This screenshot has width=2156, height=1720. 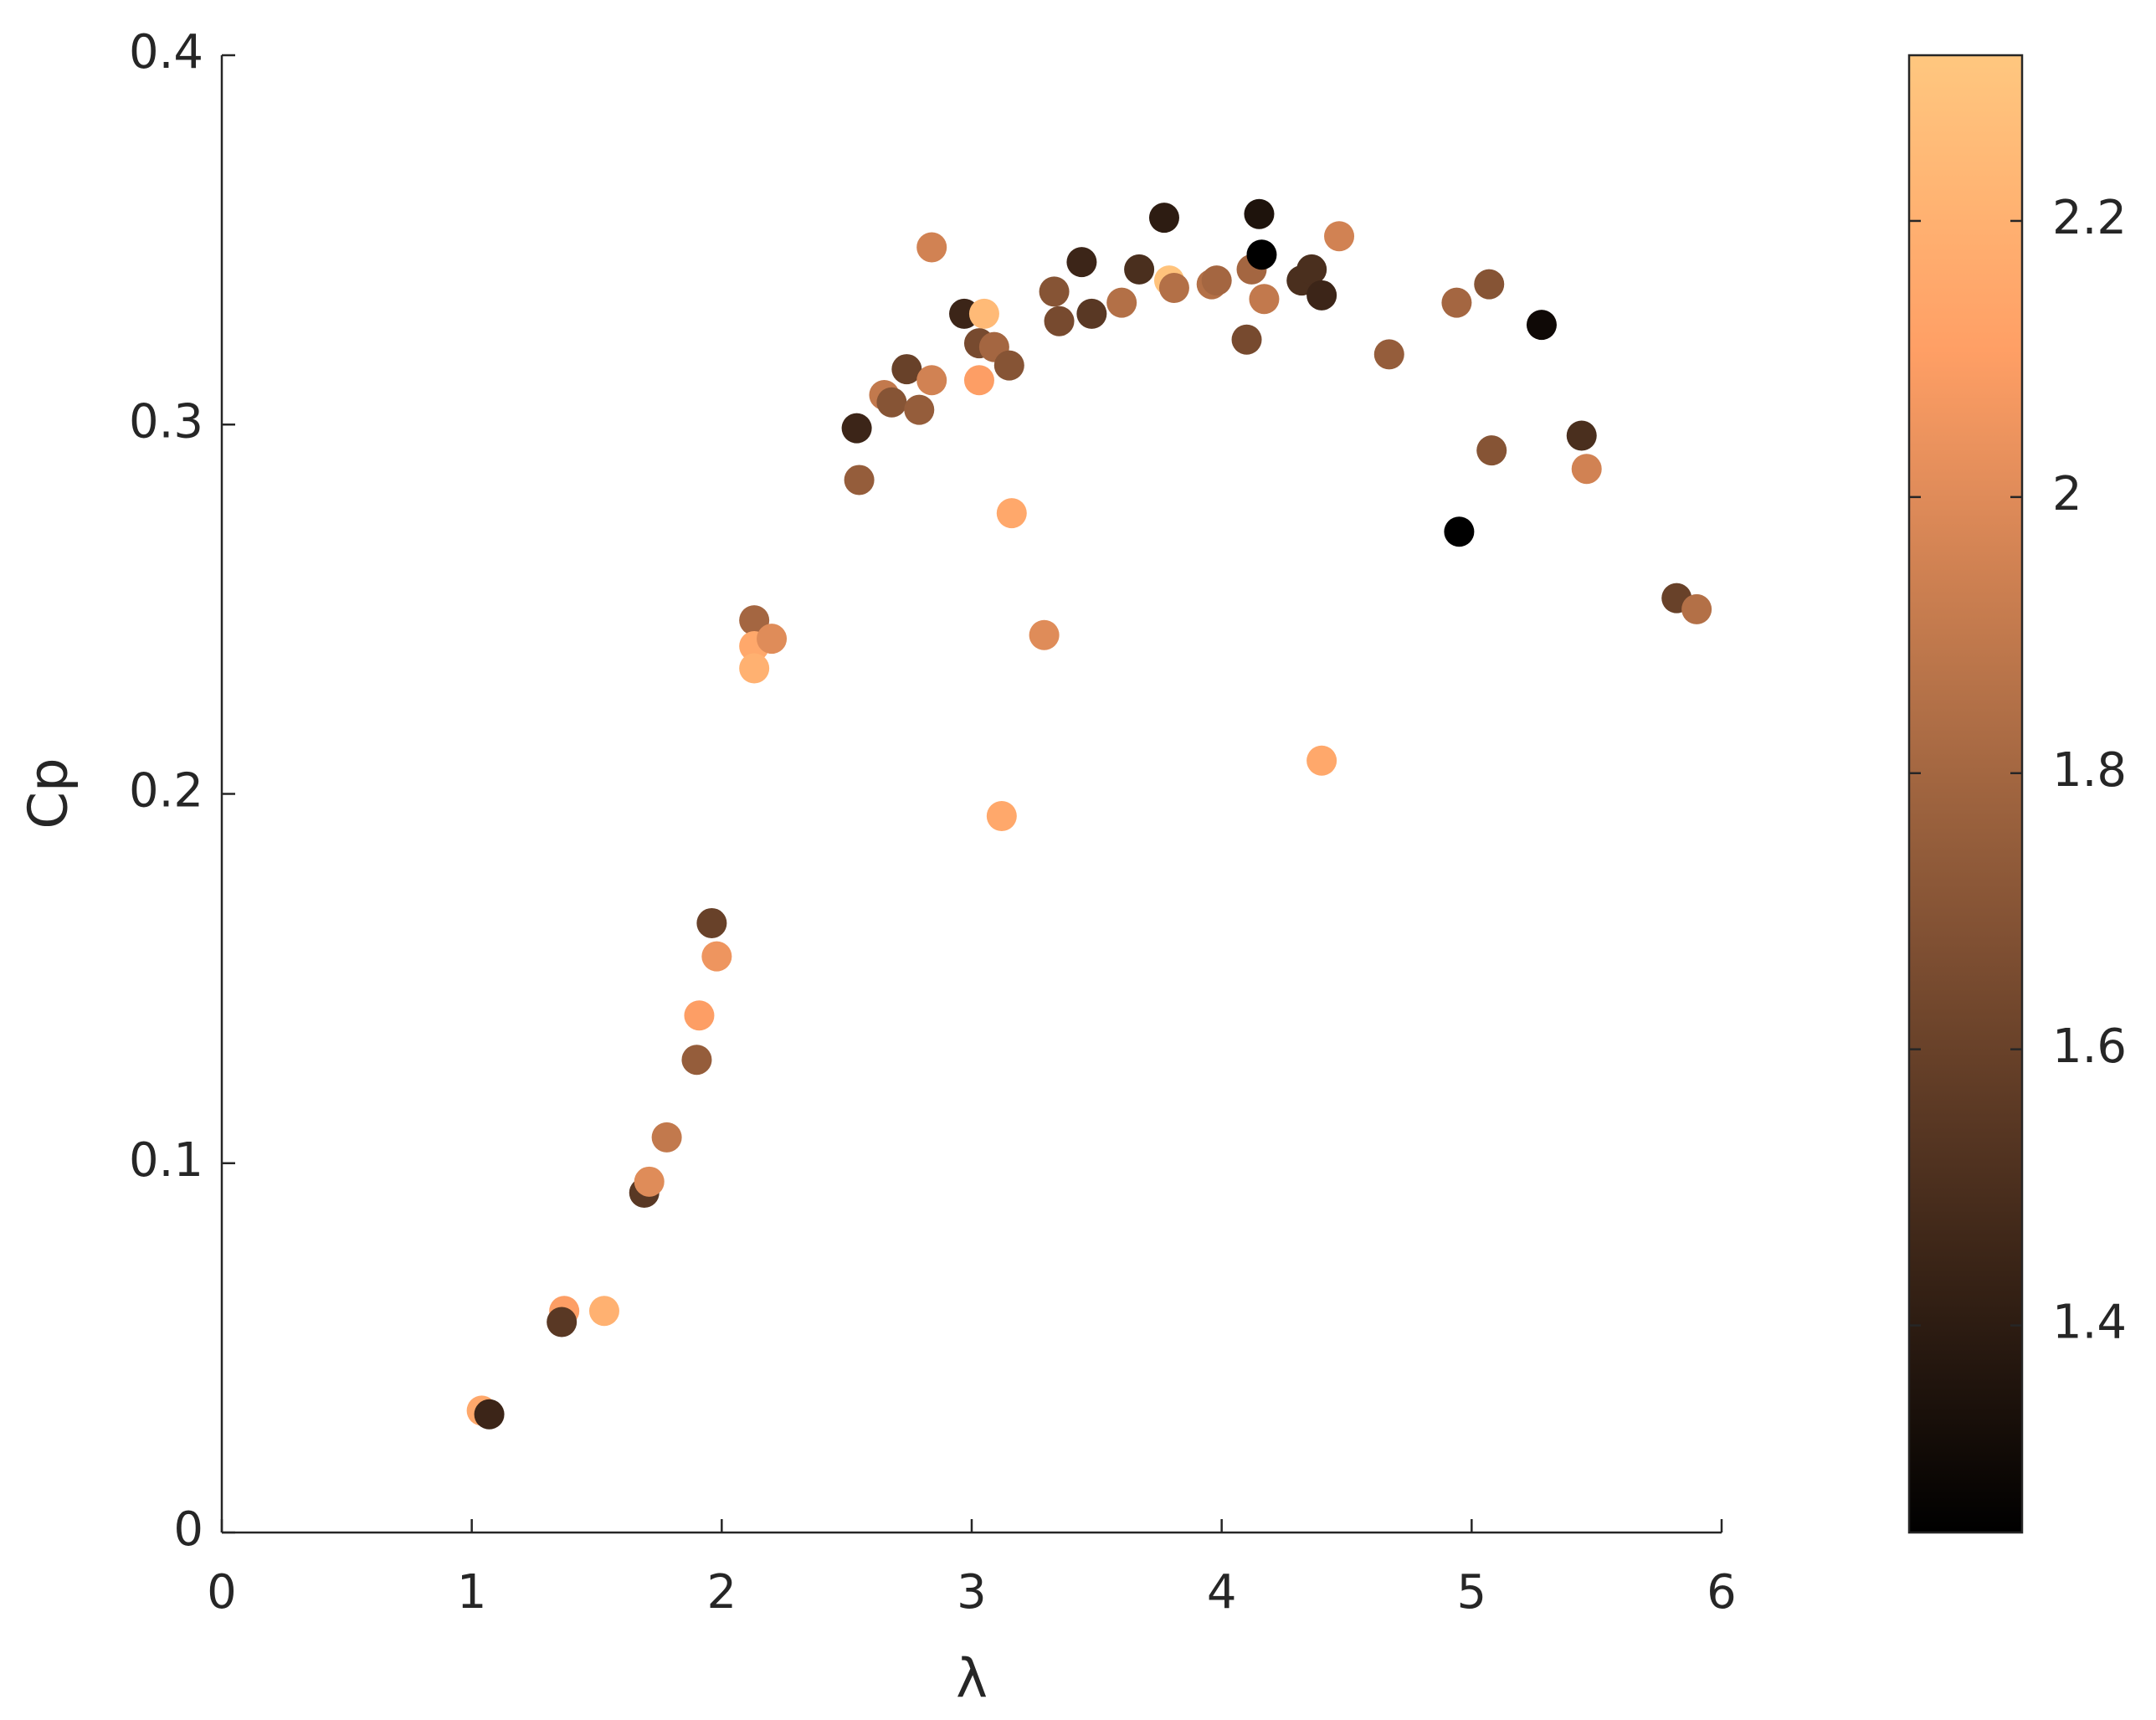 I want to click on y-tick-label: 0, so click(x=188, y=1529).